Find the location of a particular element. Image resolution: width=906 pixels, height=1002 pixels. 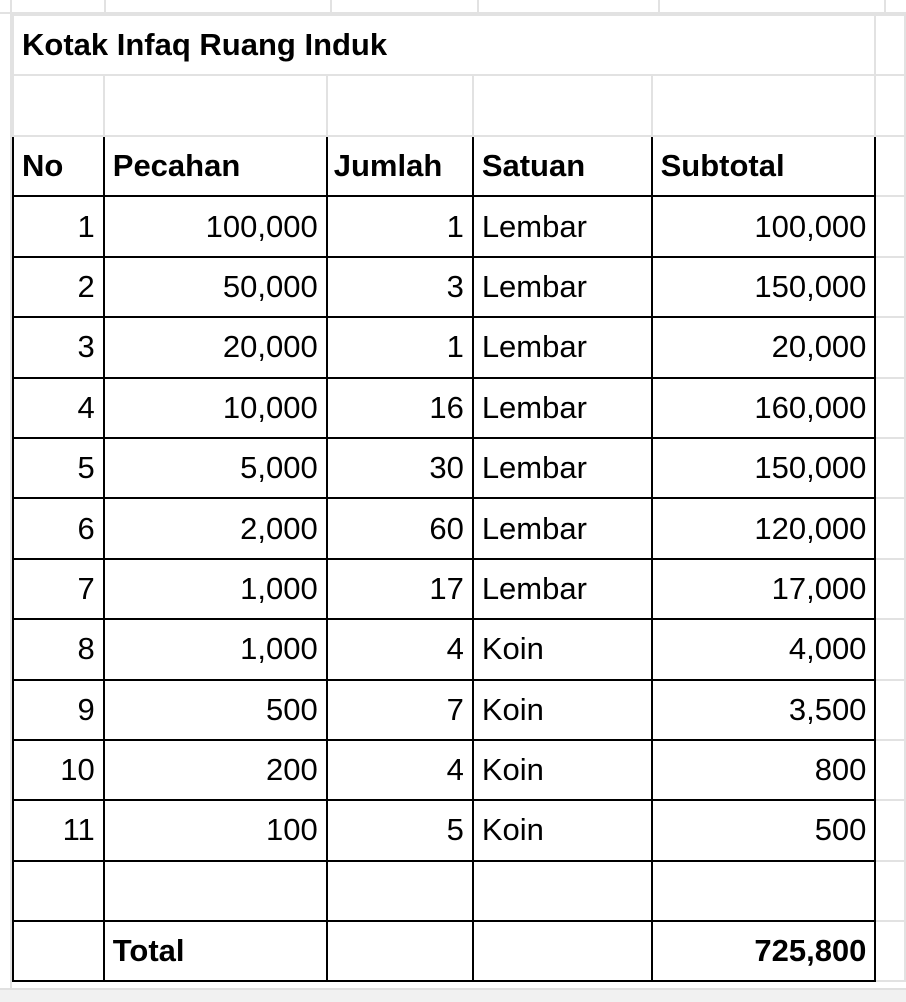

table-row: 8 1,000 4 Koin 4,000 is located at coordinates (459, 649).